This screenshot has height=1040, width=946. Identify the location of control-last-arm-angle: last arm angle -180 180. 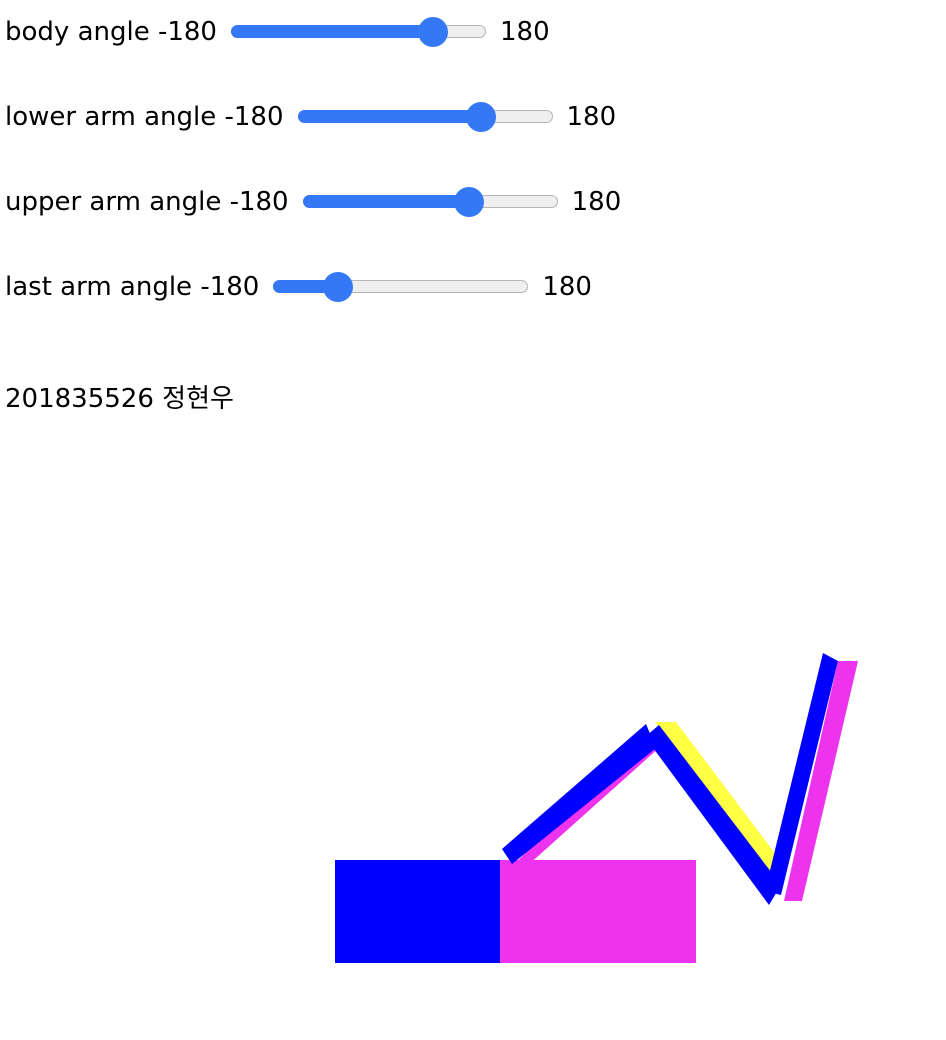
(298, 287).